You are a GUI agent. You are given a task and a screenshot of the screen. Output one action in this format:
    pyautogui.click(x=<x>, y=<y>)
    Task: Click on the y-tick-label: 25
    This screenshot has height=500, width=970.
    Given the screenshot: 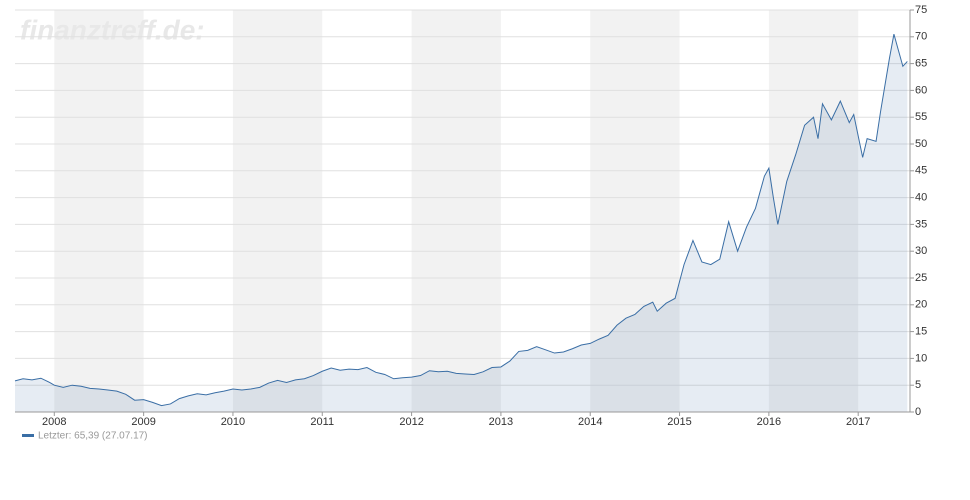 What is the action you would take?
    pyautogui.click(x=921, y=278)
    